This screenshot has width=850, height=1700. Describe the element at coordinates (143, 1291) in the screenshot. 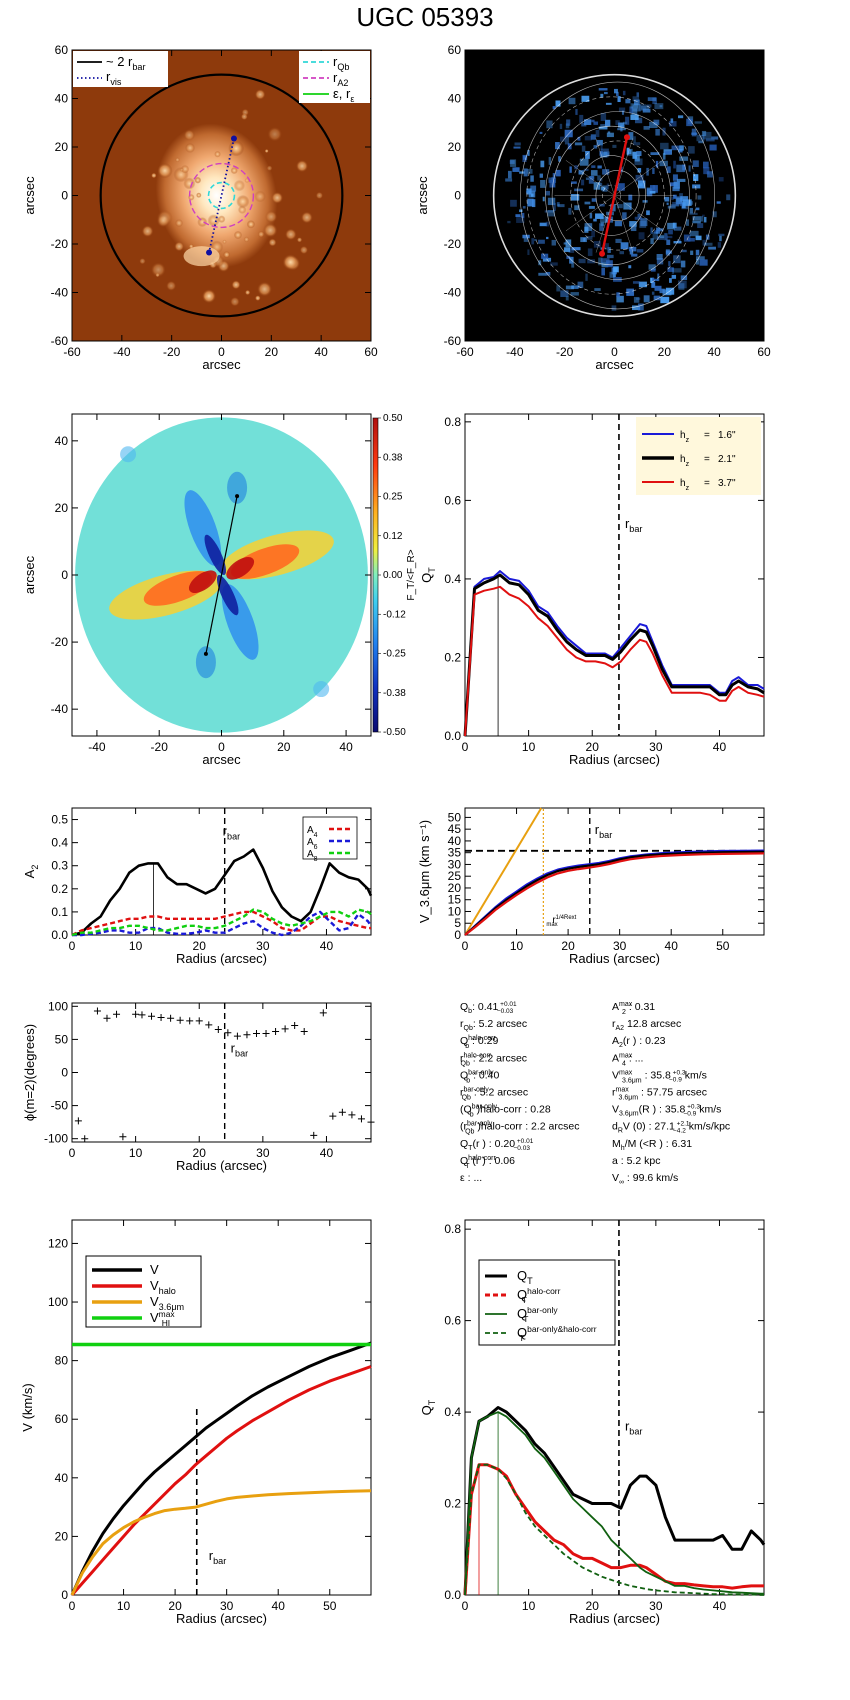

I see `vel-legend-box` at that location.